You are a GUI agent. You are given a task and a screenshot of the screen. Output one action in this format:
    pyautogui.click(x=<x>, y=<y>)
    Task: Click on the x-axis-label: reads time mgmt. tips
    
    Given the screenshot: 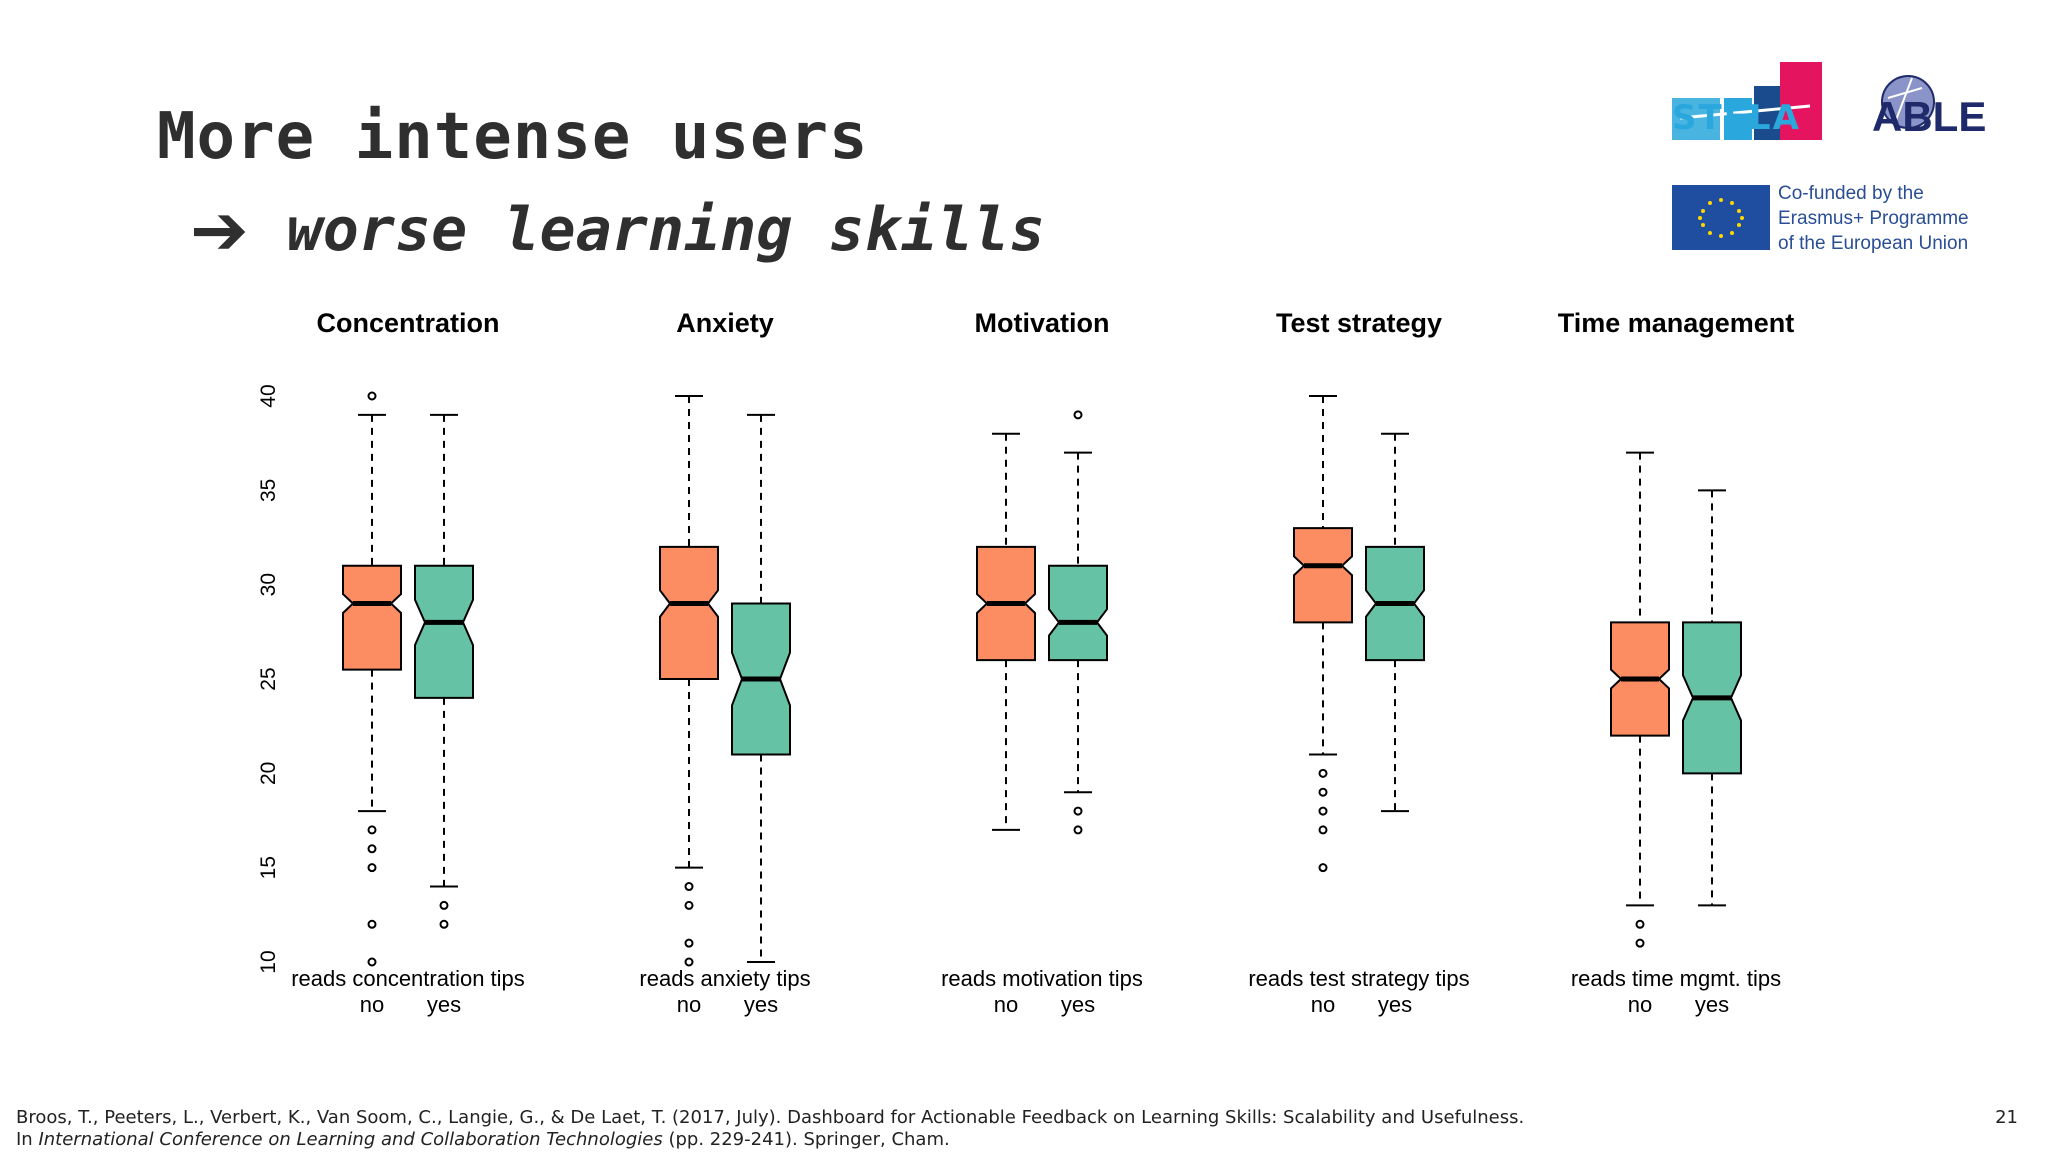 What is the action you would take?
    pyautogui.click(x=1676, y=978)
    